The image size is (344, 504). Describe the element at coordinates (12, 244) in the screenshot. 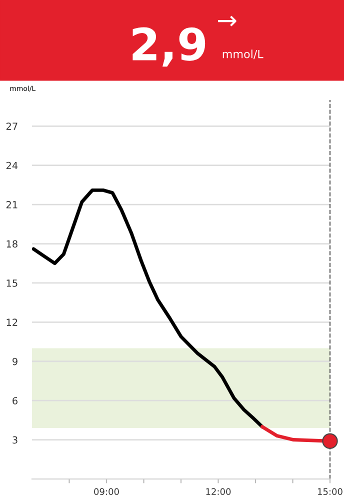

I see `y-tick-label: 18` at that location.